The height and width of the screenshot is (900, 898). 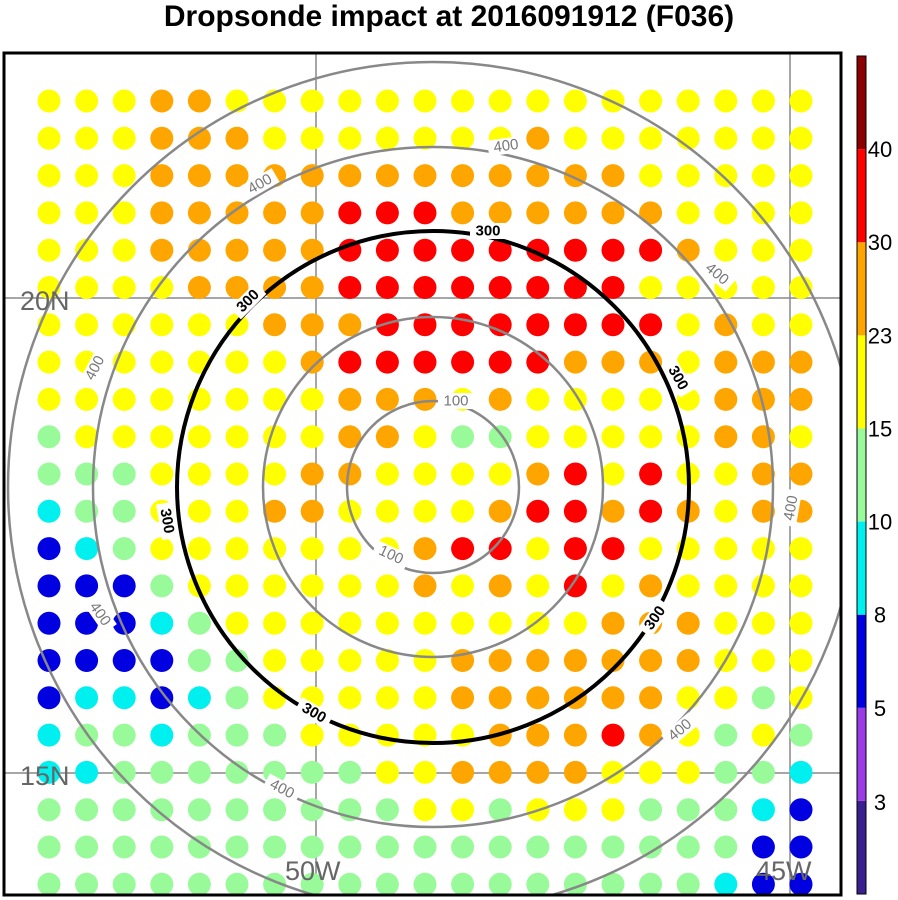 I want to click on colorbar-label: 10, so click(x=880, y=522).